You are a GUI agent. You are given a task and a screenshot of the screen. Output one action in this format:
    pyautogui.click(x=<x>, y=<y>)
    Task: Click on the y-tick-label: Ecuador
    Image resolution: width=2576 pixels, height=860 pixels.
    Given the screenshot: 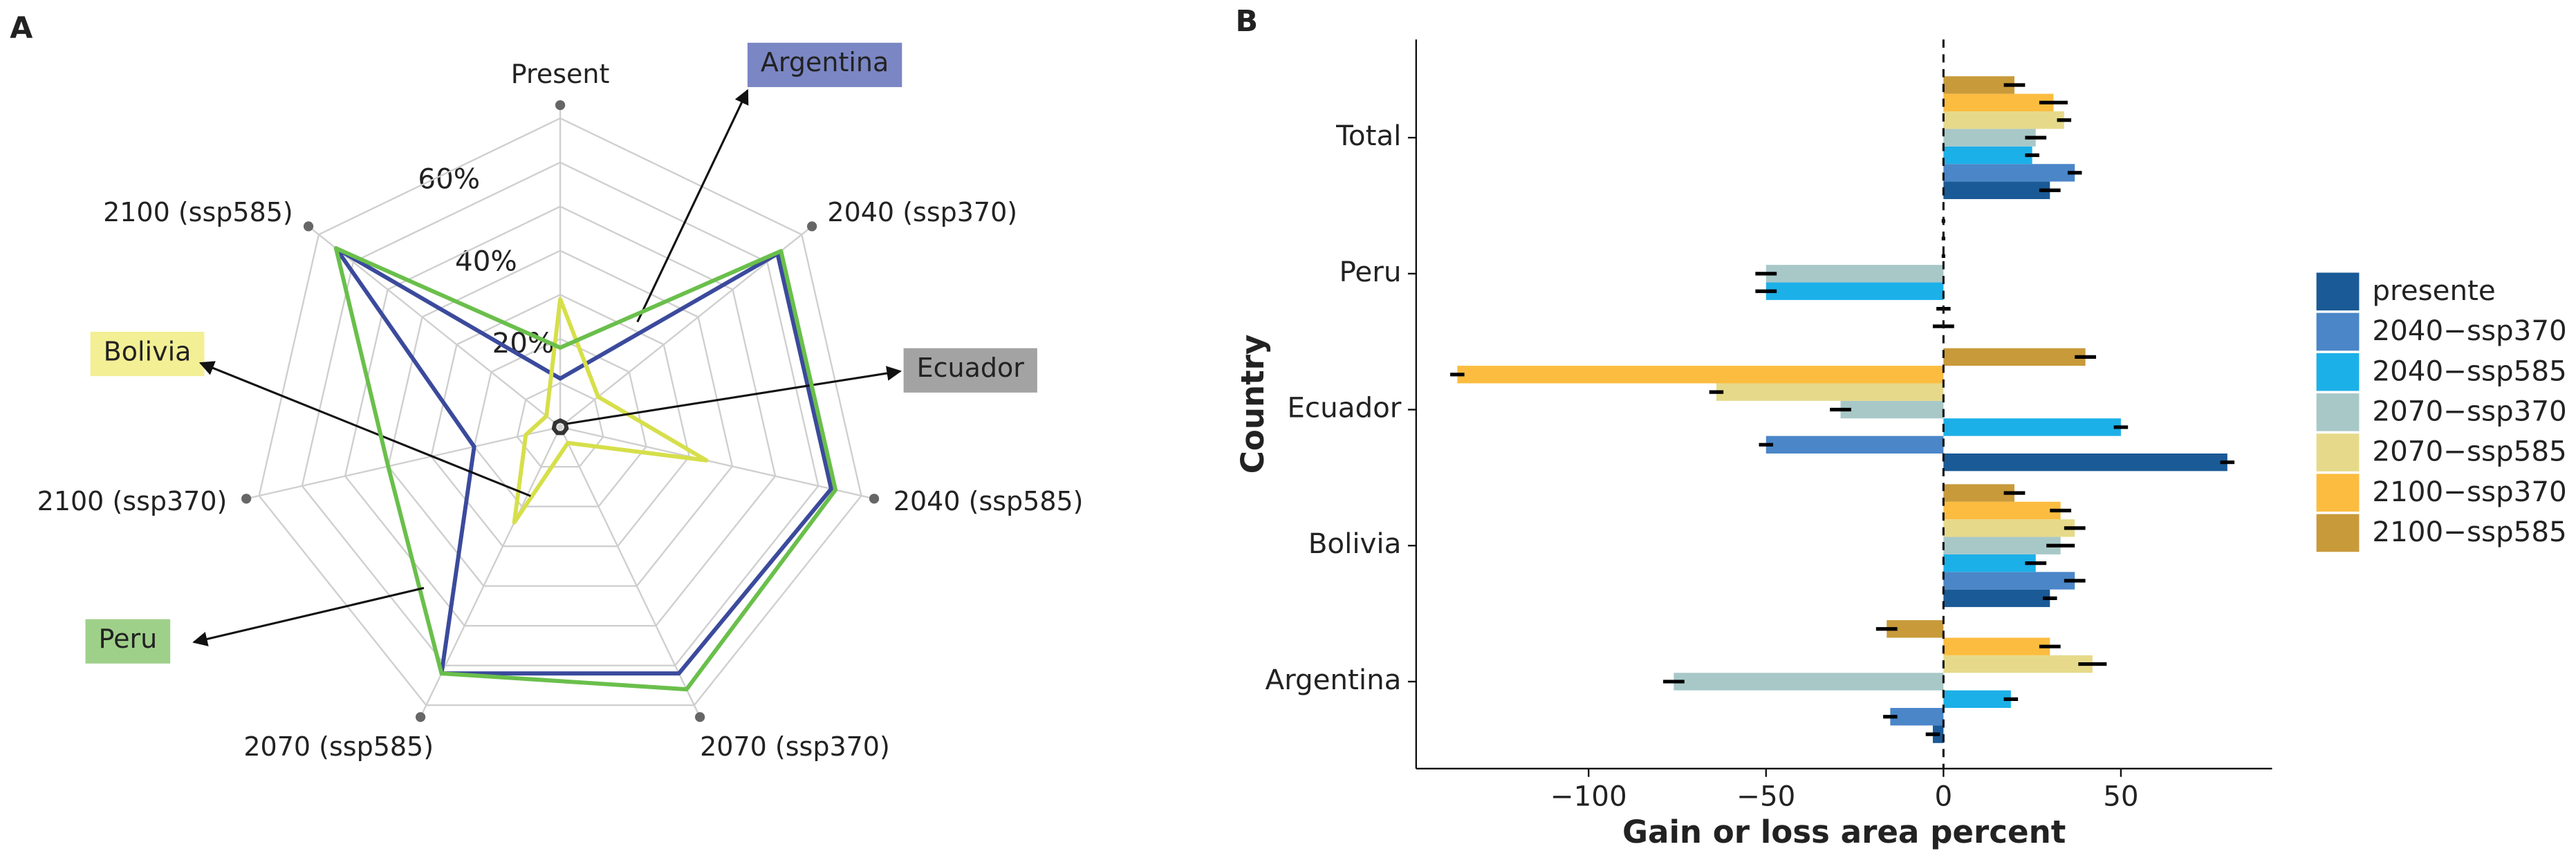 What is the action you would take?
    pyautogui.click(x=1344, y=408)
    